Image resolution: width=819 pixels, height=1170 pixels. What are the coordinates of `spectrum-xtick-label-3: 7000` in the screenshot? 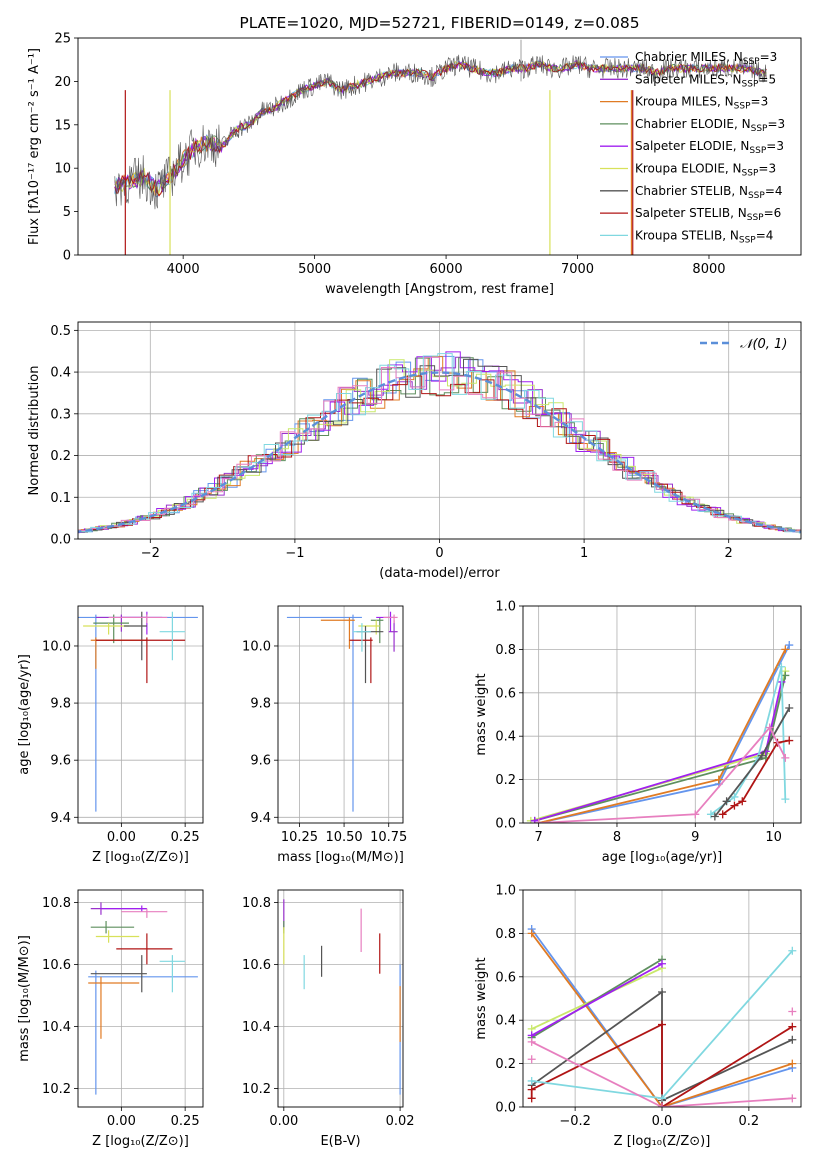 It's located at (577, 269).